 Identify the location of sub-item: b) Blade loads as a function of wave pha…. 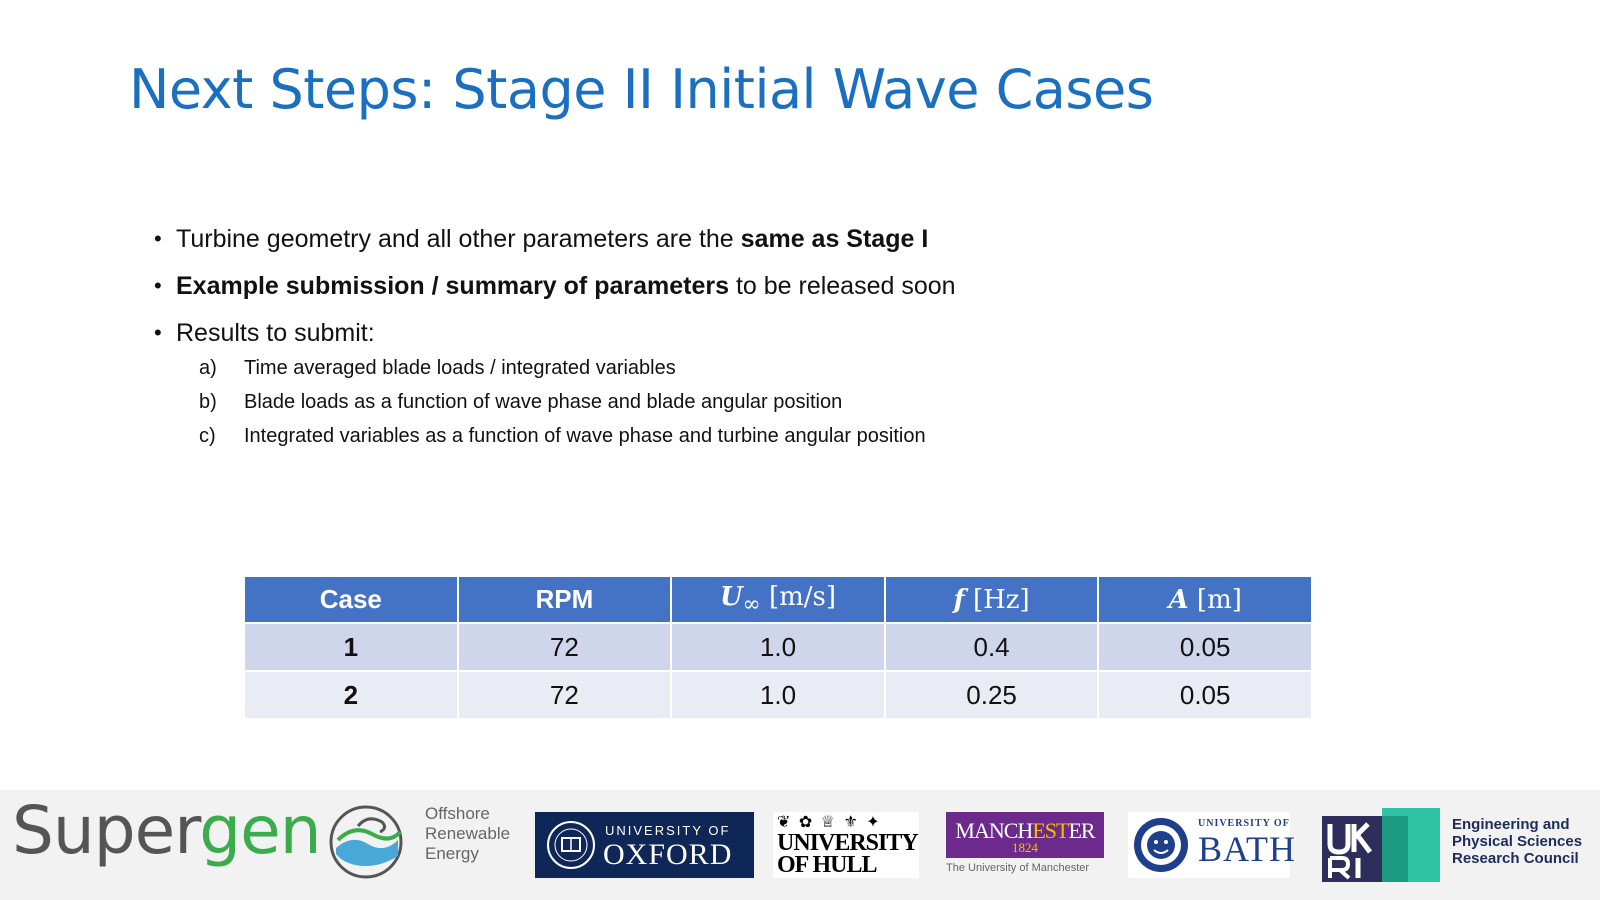
(654, 407).